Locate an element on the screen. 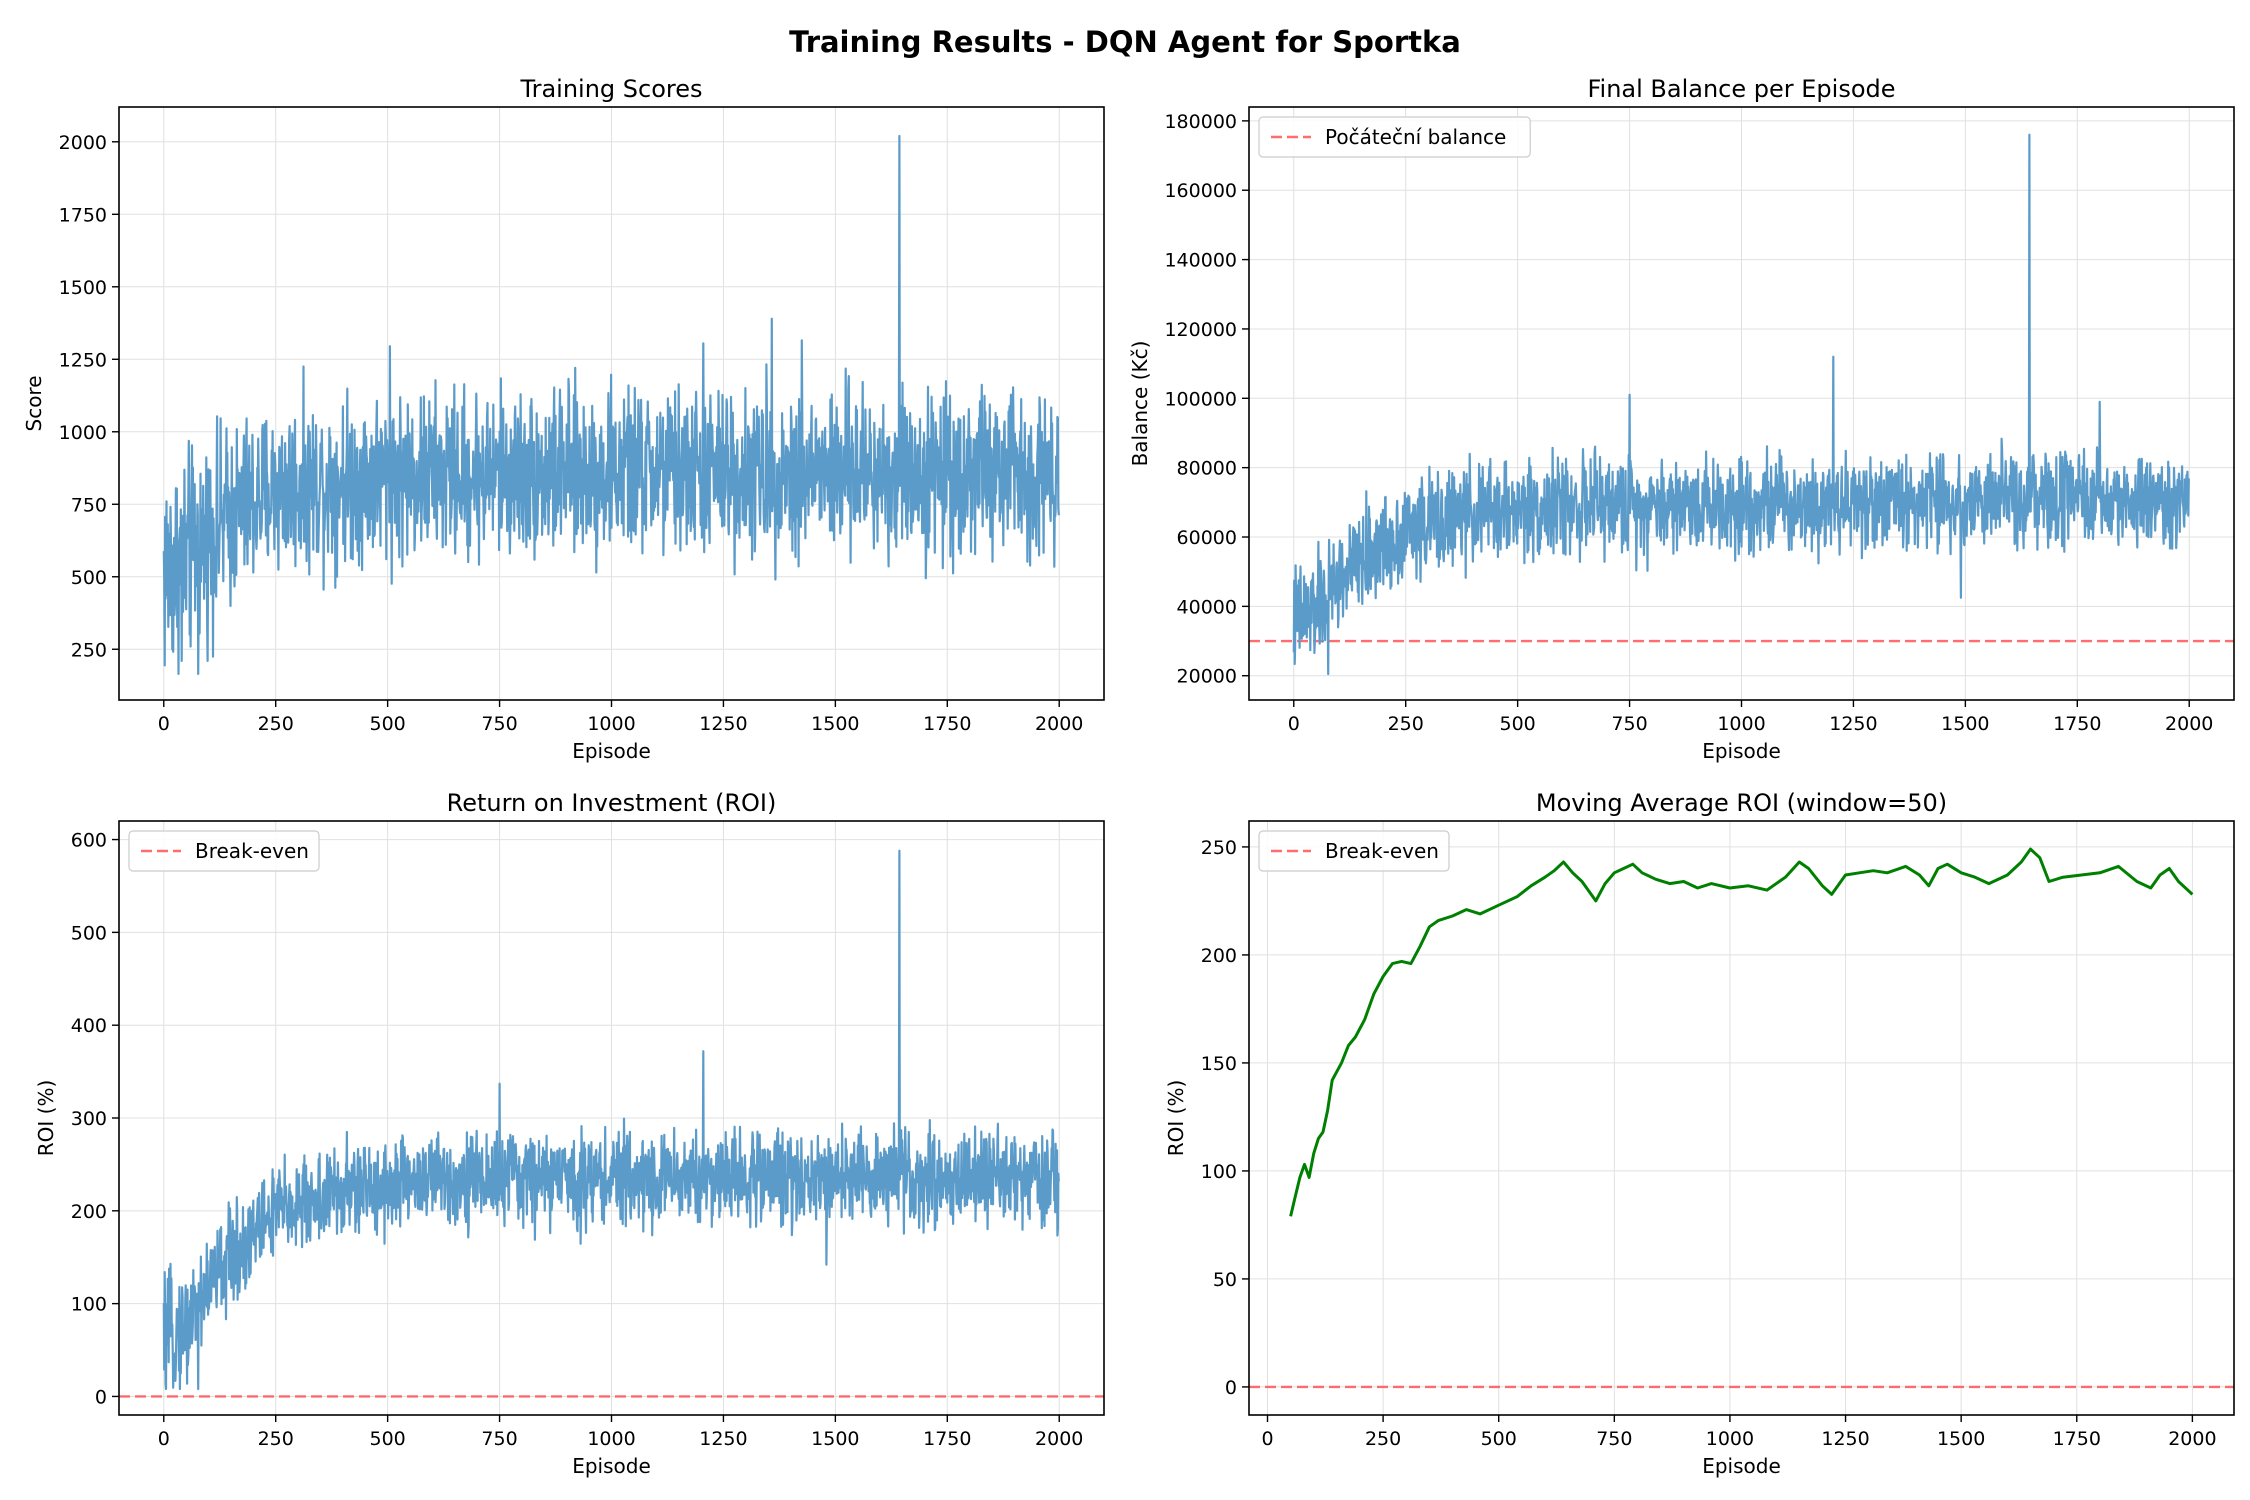 Image resolution: width=2250 pixels, height=1500 pixels. y-tick-label: 600 is located at coordinates (89, 841).